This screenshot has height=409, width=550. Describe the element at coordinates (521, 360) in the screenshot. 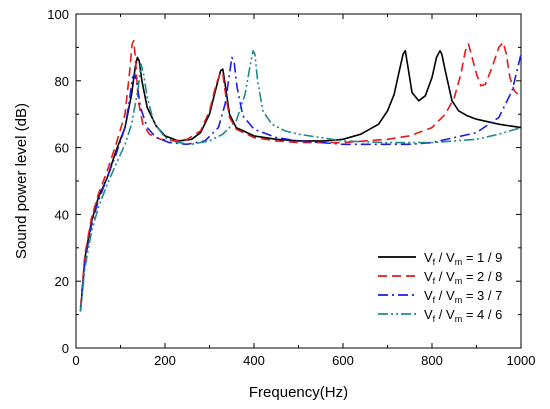

I see `x-tick-label: 1000` at that location.